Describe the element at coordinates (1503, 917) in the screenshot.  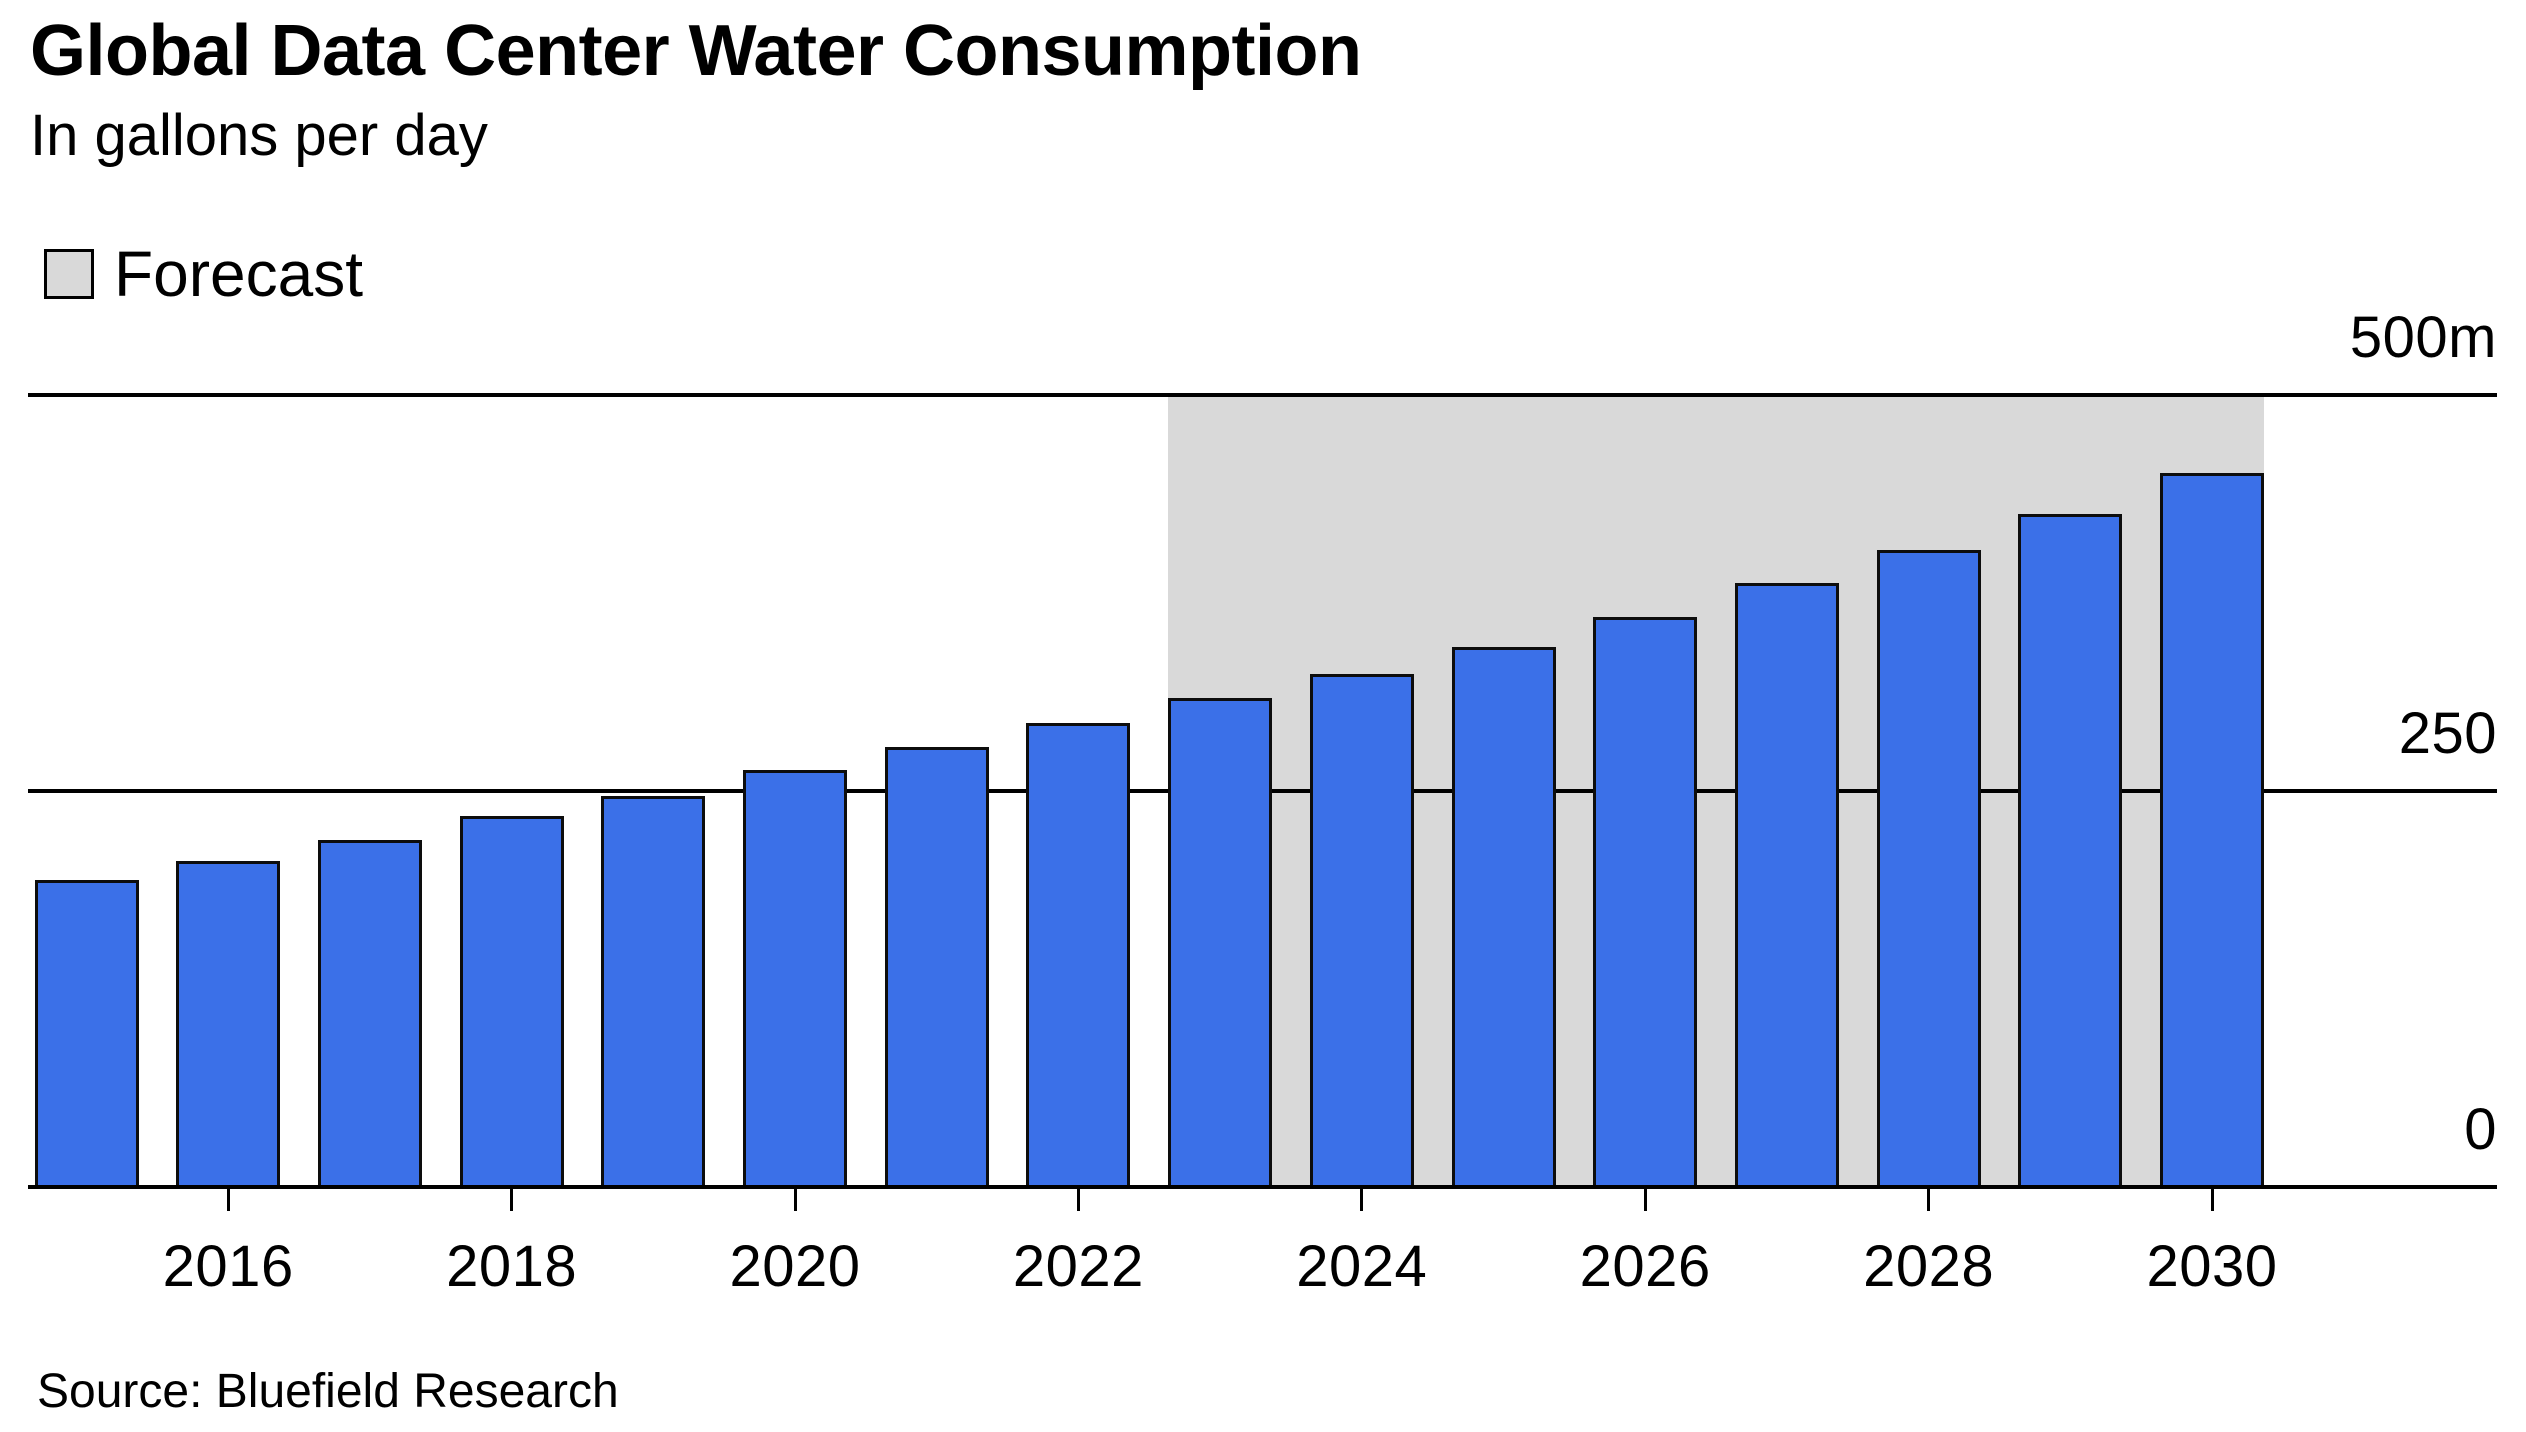
I see `bar-2025` at that location.